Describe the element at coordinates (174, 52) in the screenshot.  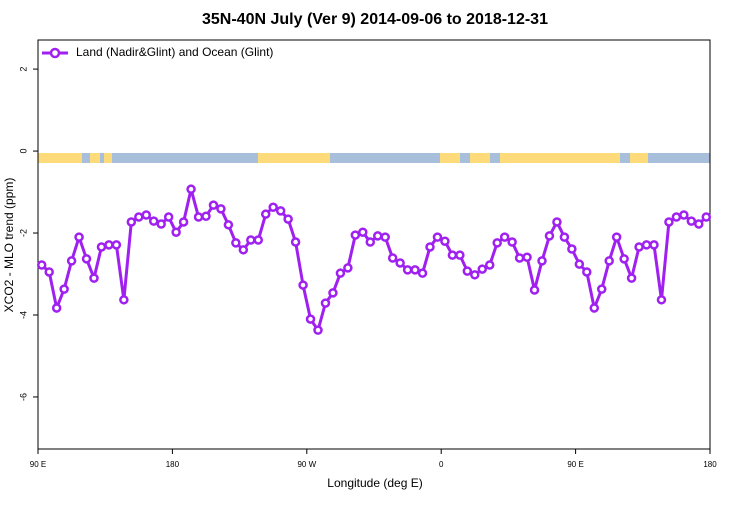
I see `legend-label: Land (Nadir&Glint) and Ocean (Glint)` at that location.